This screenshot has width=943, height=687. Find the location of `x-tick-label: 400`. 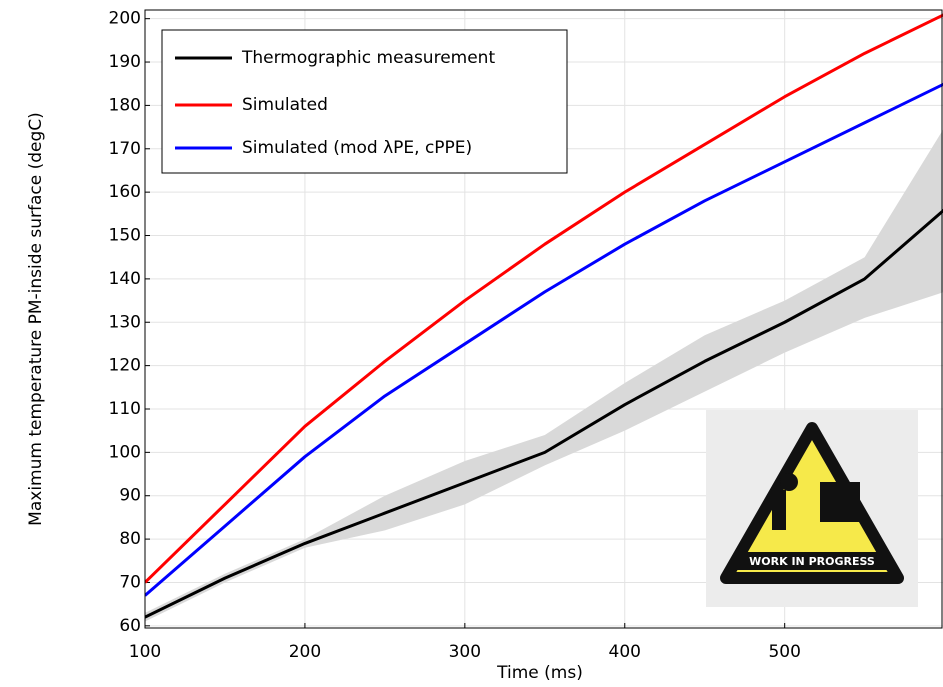

x-tick-label: 400 is located at coordinates (625, 652).